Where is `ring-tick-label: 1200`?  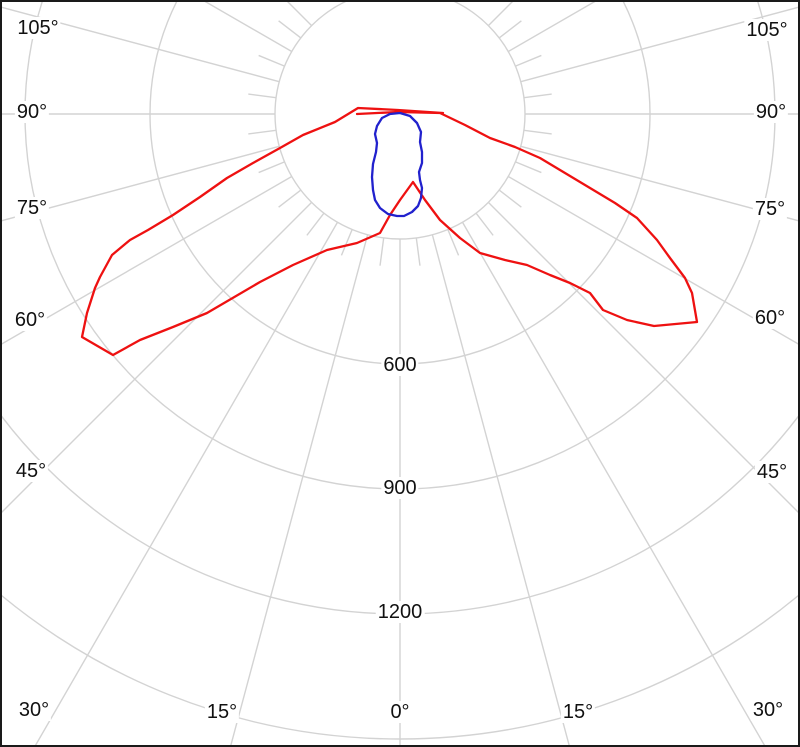
ring-tick-label: 1200 is located at coordinates (400, 612).